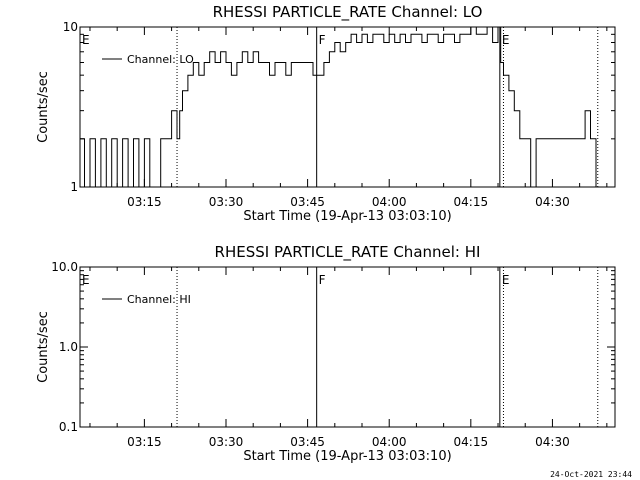  I want to click on y-tick-label: 10.0, so click(64, 267).